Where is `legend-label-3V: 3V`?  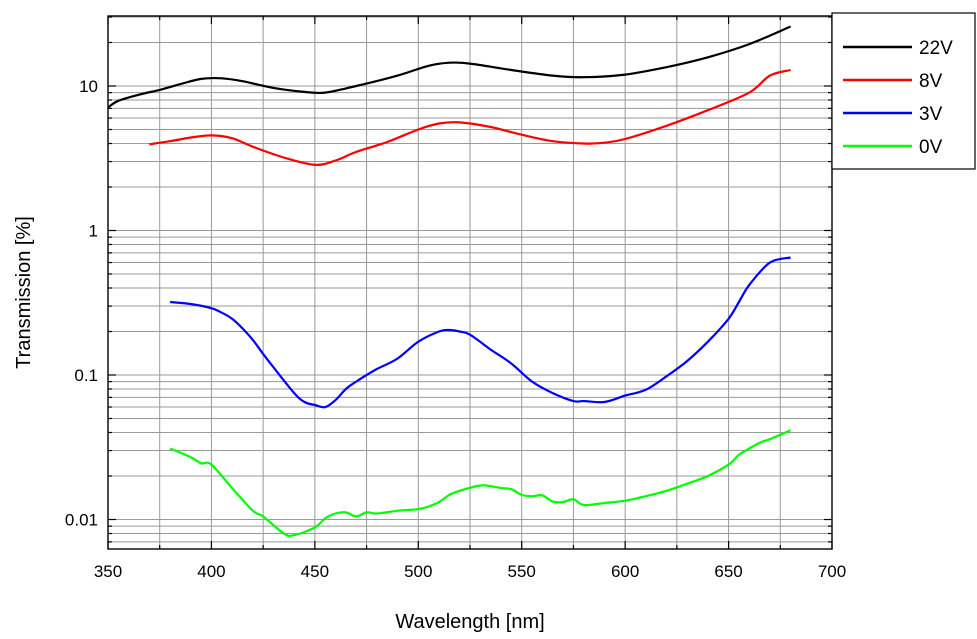
legend-label-3V: 3V is located at coordinates (931, 114).